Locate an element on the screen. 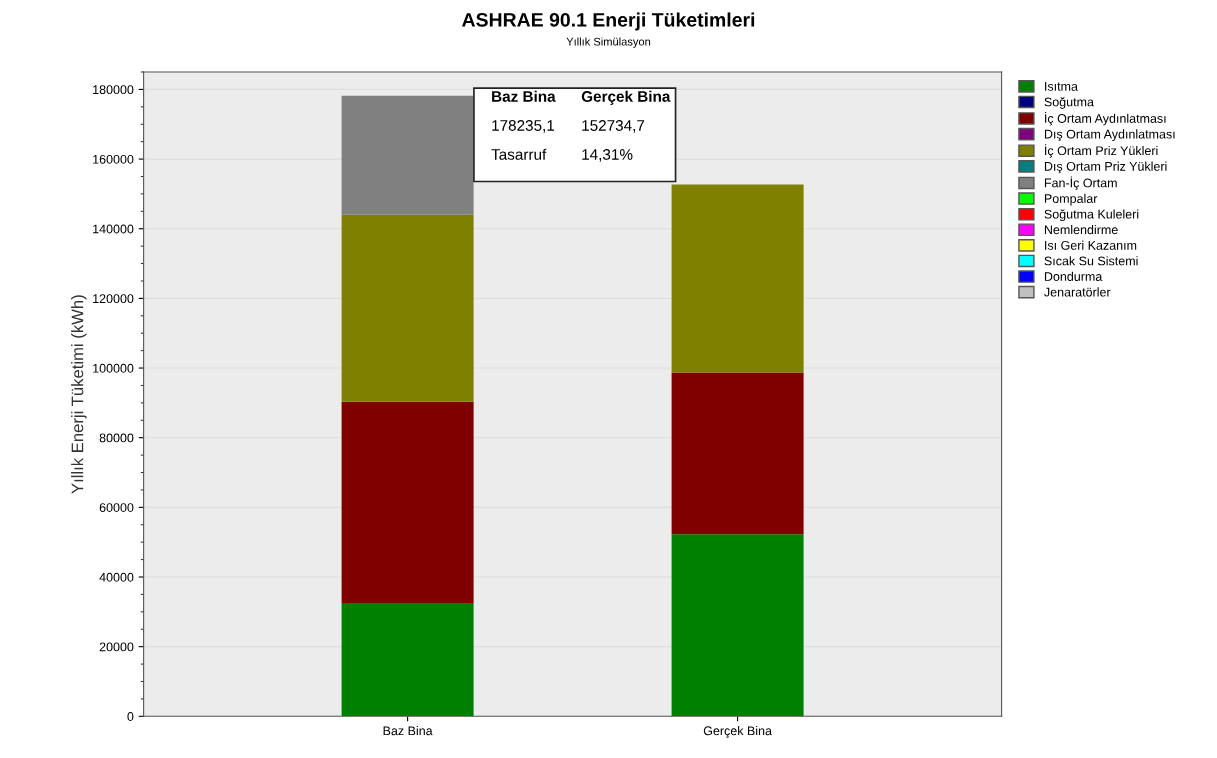 This screenshot has height=758, width=1217. annotation: Tasarruf is located at coordinates (519, 154).